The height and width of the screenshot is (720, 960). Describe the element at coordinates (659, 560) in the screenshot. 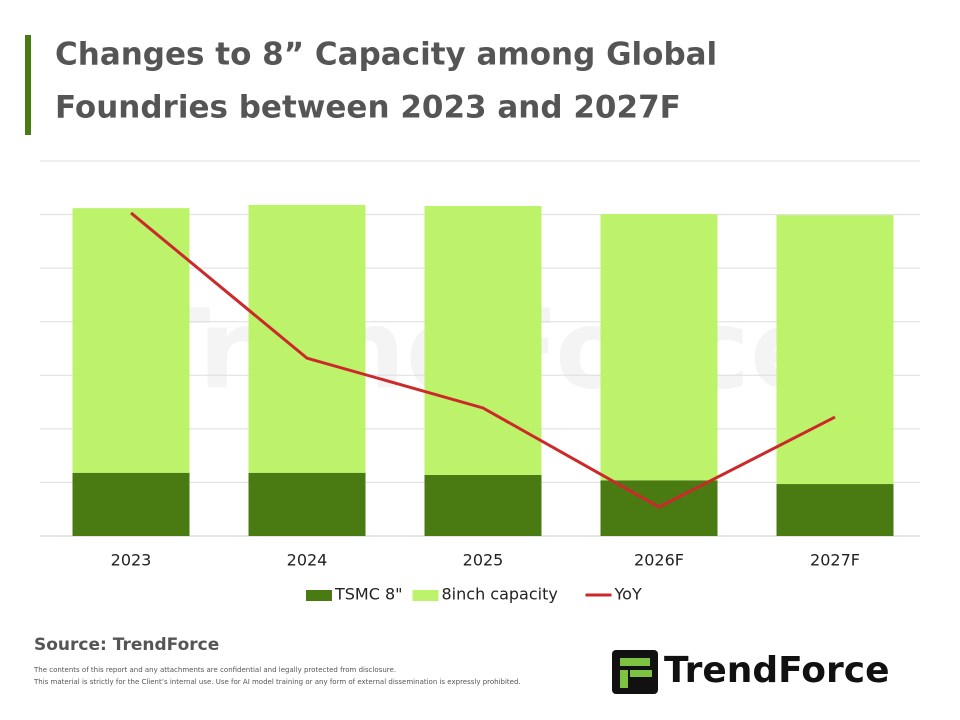

I see `x-tick-label: 2026F` at that location.